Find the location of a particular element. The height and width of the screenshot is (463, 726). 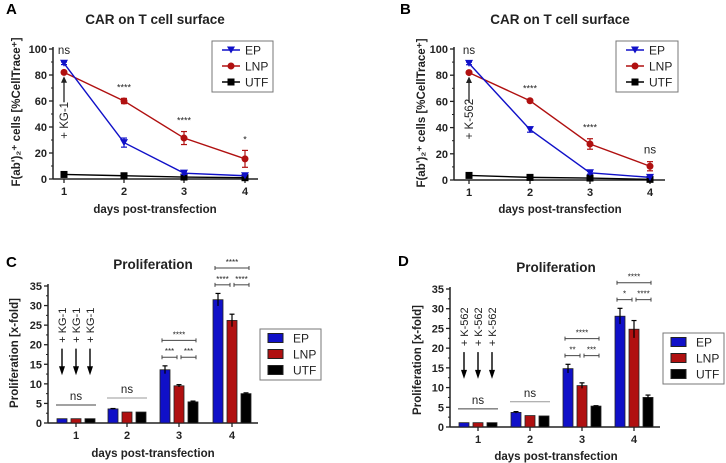

panel-letter: B is located at coordinates (405, 9).